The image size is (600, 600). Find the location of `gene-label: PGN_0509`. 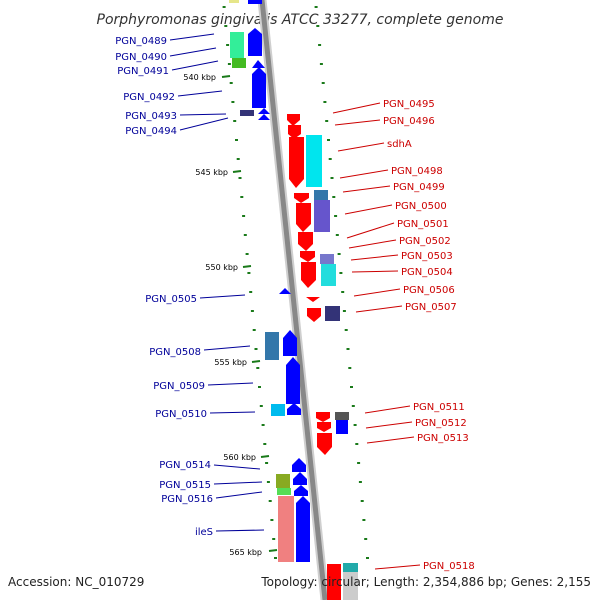

gene-label: PGN_0509 is located at coordinates (179, 386).